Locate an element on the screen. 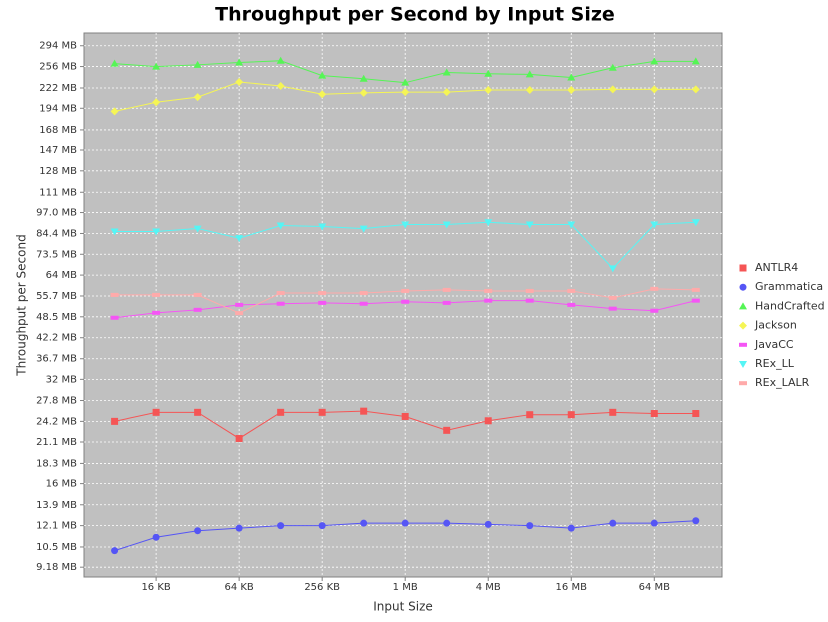  x-tick-label: 1 MB is located at coordinates (405, 587).